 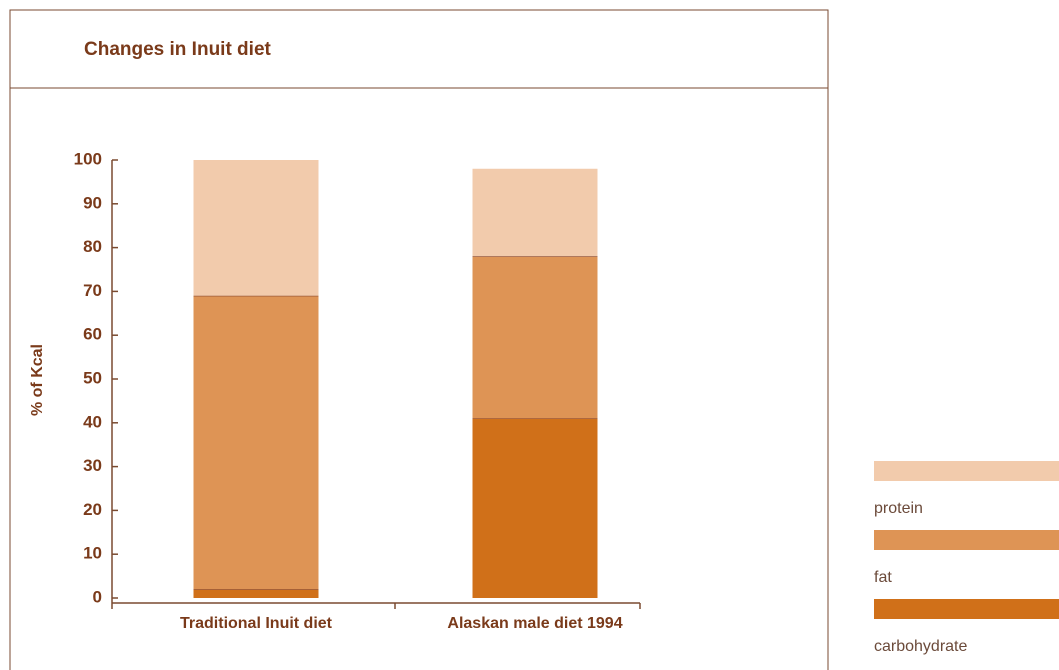 I want to click on y-tick-label: 50, so click(x=92, y=377).